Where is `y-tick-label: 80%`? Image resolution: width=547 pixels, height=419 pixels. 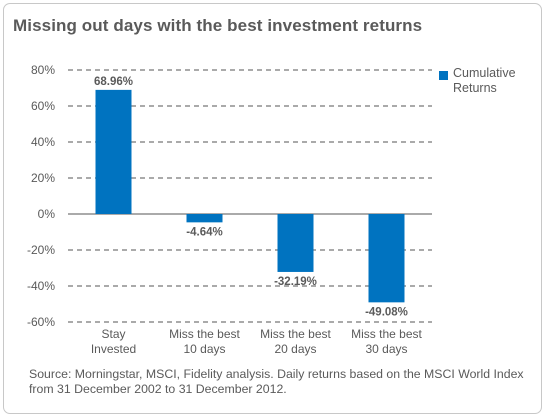
y-tick-label: 80% is located at coordinates (43, 70).